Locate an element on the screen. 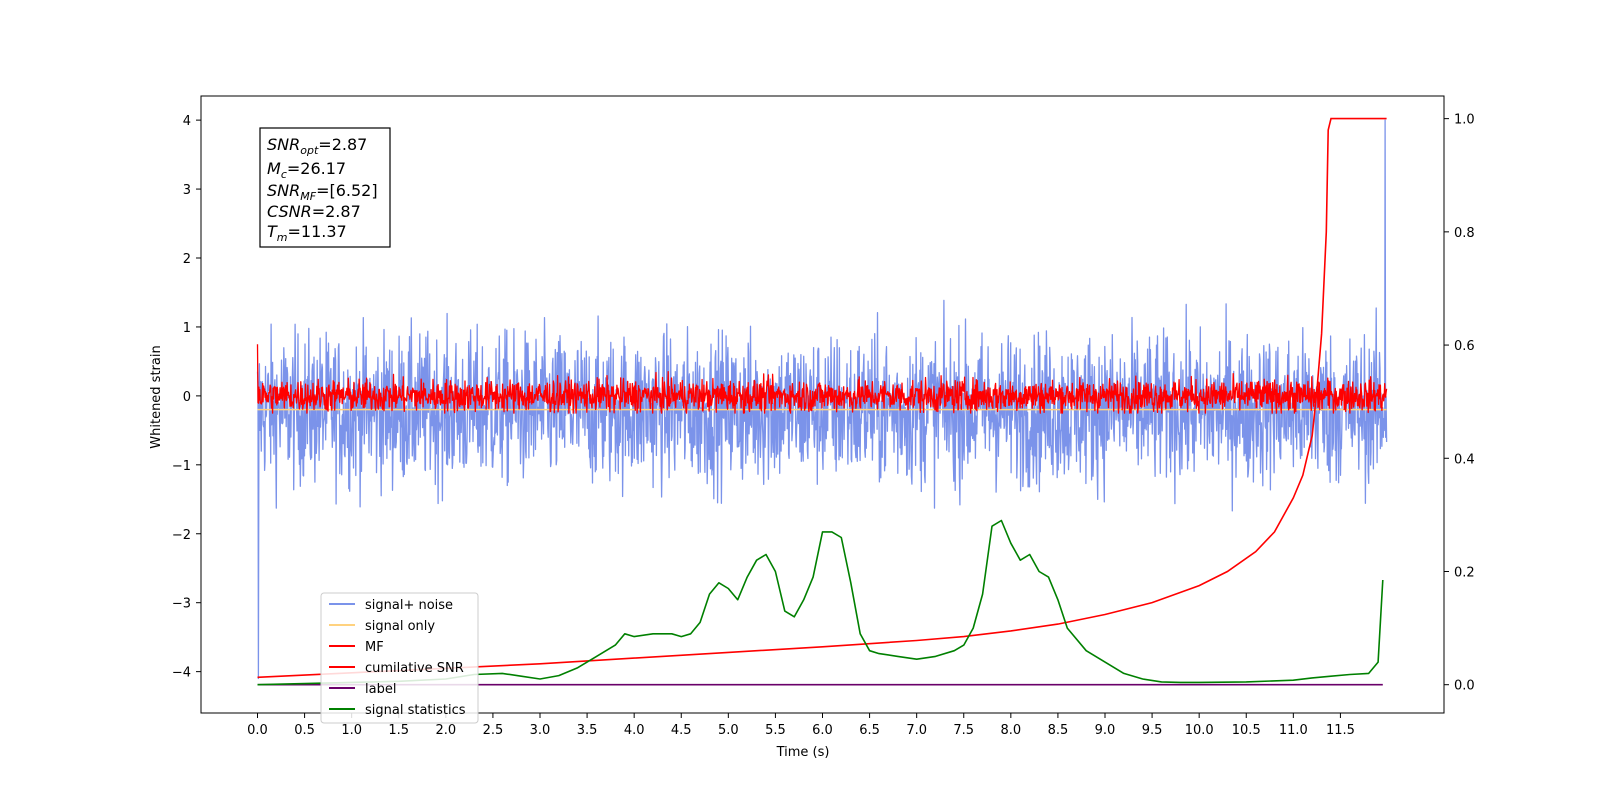 The image size is (1600, 800). y-right-tick-label: 0.6 is located at coordinates (1464, 346).